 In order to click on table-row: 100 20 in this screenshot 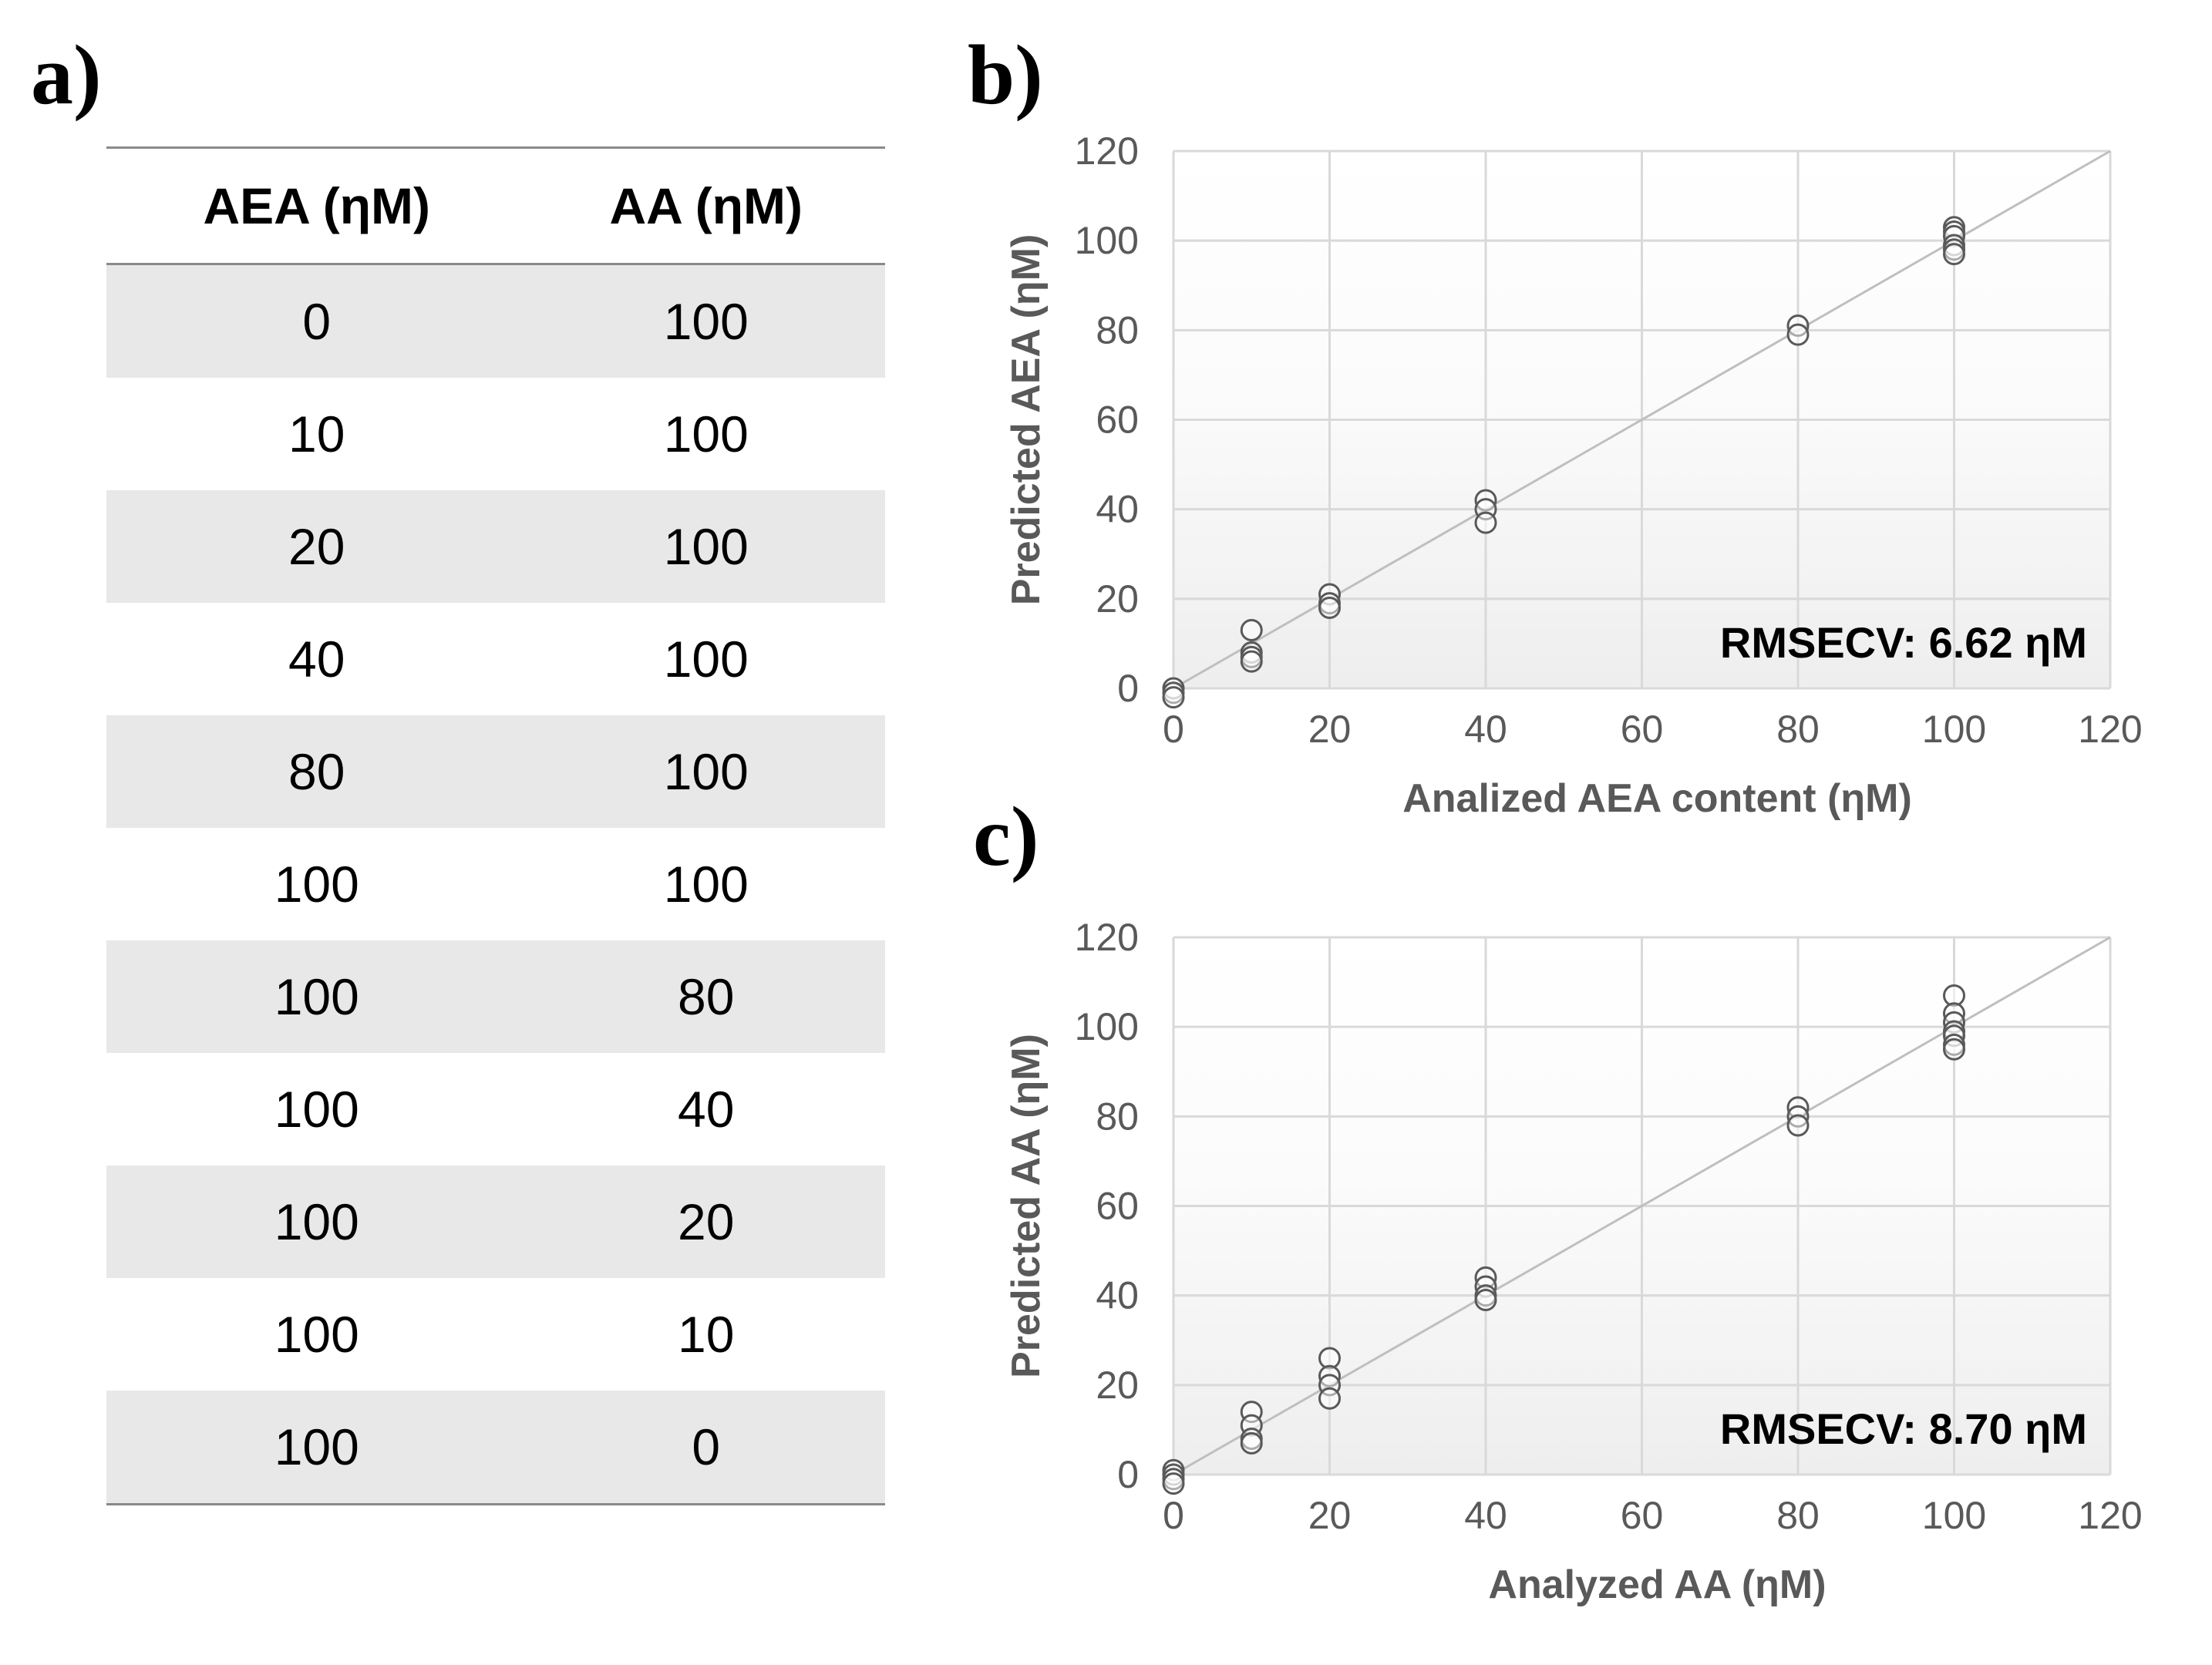, I will do `click(495, 1222)`.